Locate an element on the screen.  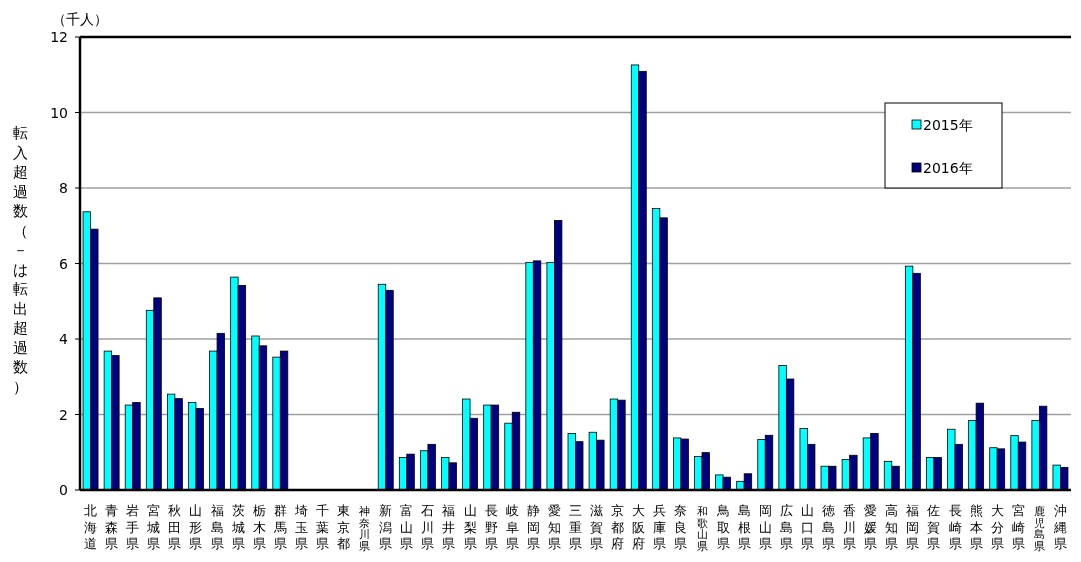
x-tick-label: 島根県 is located at coordinates (744, 527).